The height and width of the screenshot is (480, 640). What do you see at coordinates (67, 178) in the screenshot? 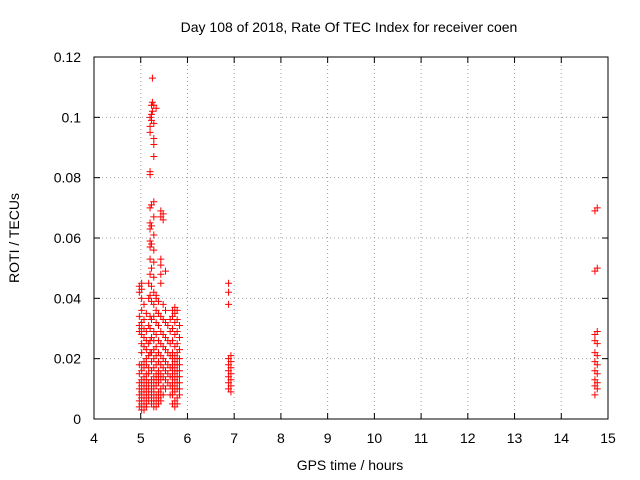
I see `y-tick-label: 0.08` at bounding box center [67, 178].